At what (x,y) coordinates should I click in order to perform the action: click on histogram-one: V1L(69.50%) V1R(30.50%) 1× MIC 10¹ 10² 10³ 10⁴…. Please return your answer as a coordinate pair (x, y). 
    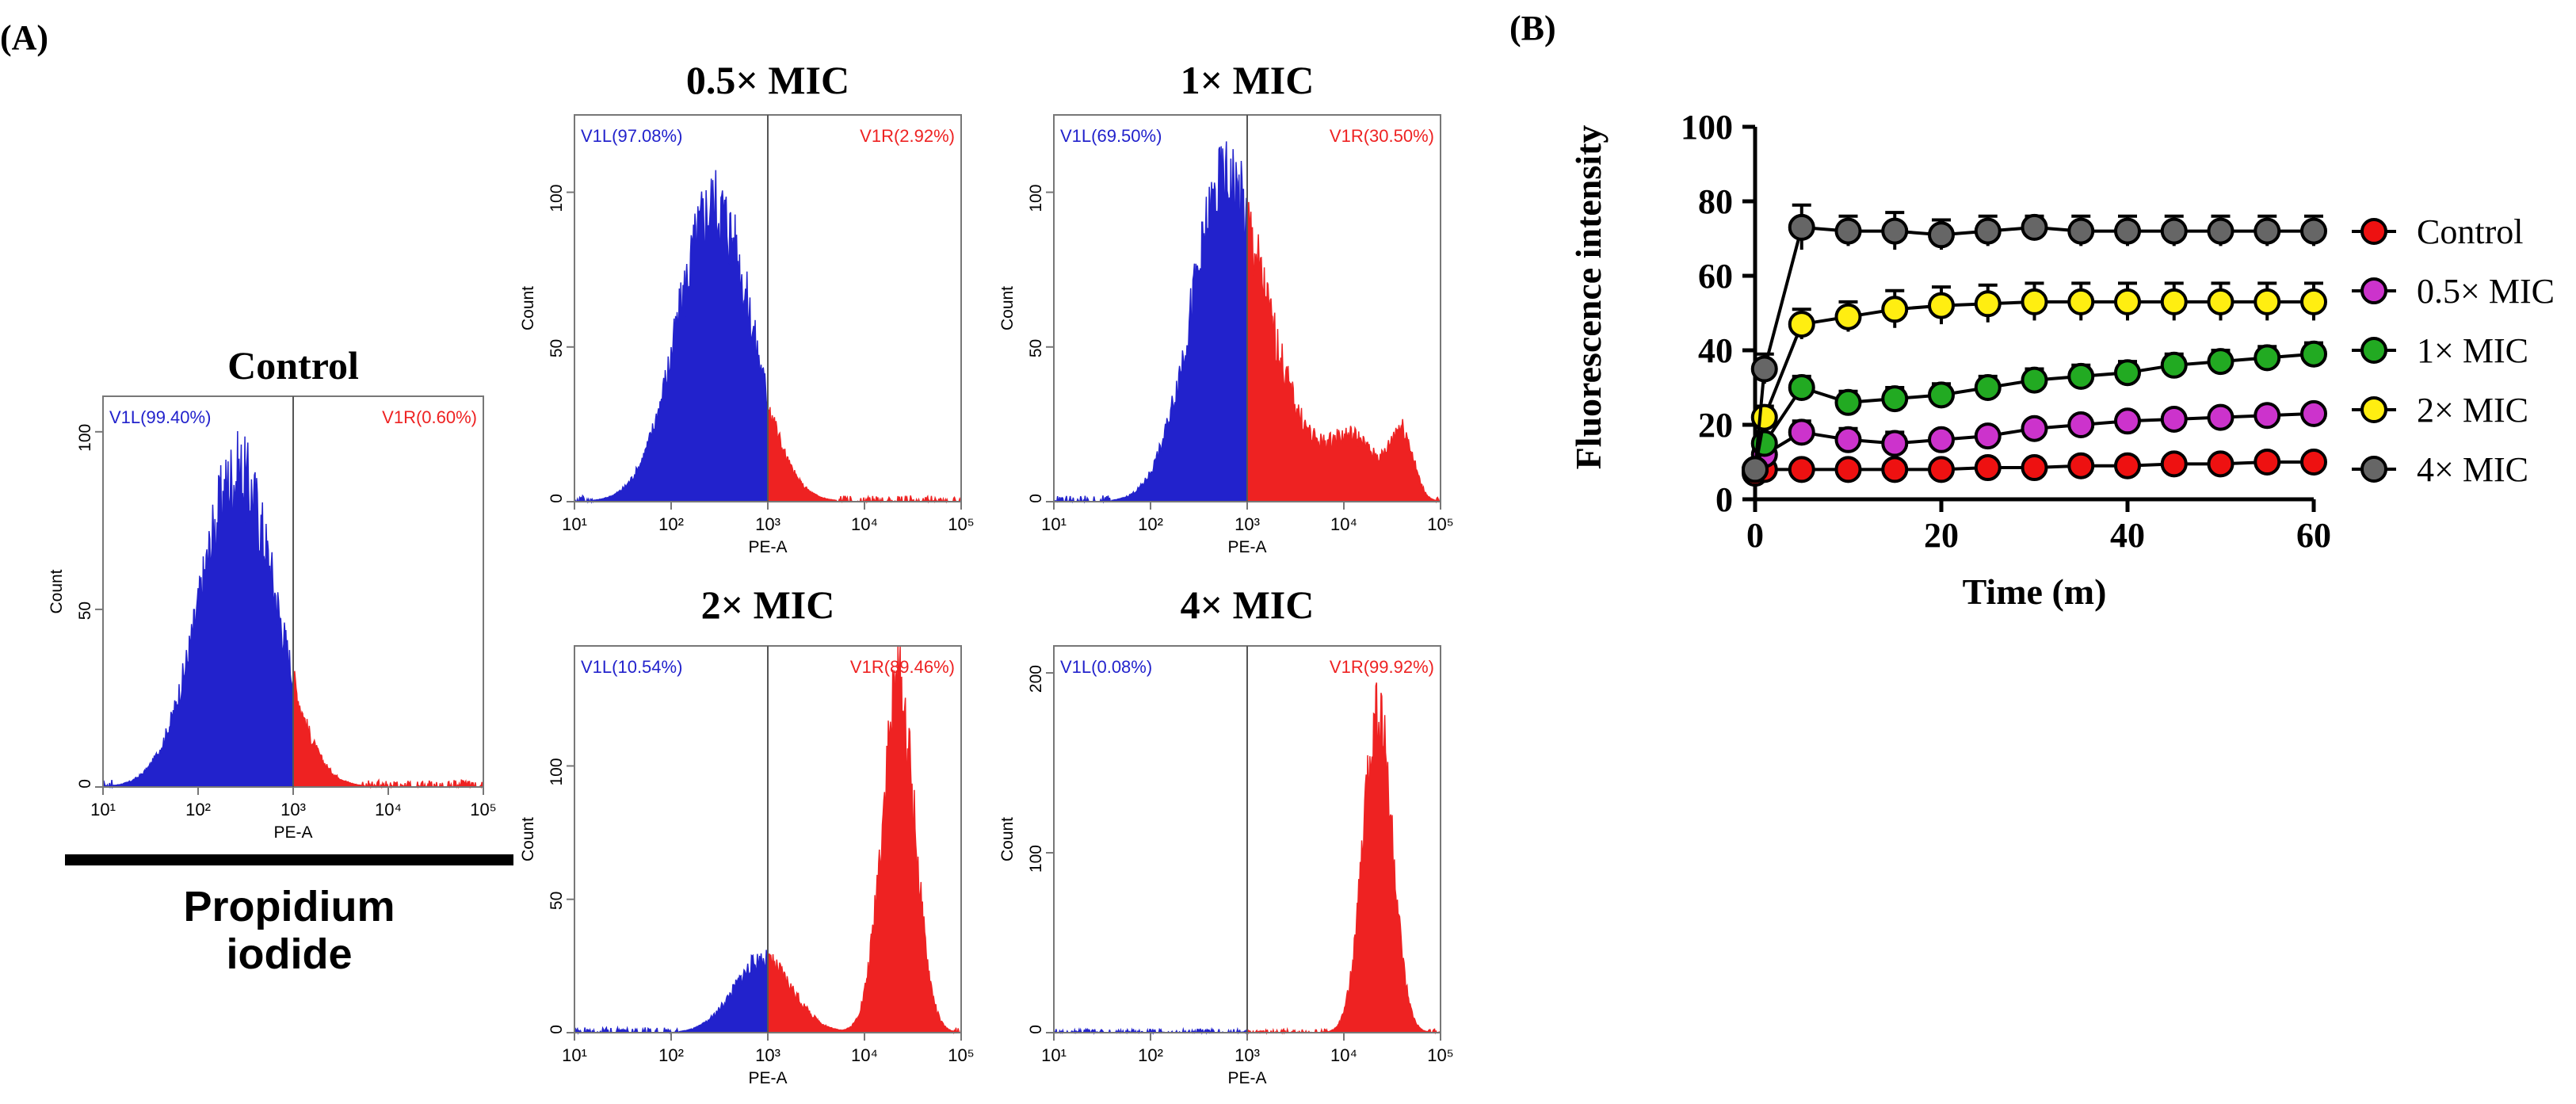
    Looking at the image, I should click on (1226, 307).